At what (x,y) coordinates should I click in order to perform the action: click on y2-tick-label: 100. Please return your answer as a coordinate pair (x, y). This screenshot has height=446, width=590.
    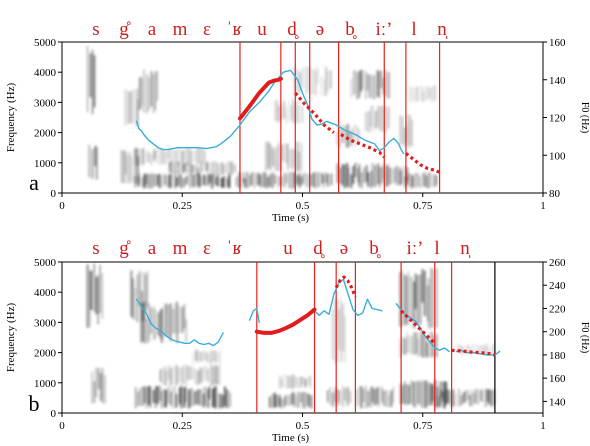
    Looking at the image, I should click on (557, 156).